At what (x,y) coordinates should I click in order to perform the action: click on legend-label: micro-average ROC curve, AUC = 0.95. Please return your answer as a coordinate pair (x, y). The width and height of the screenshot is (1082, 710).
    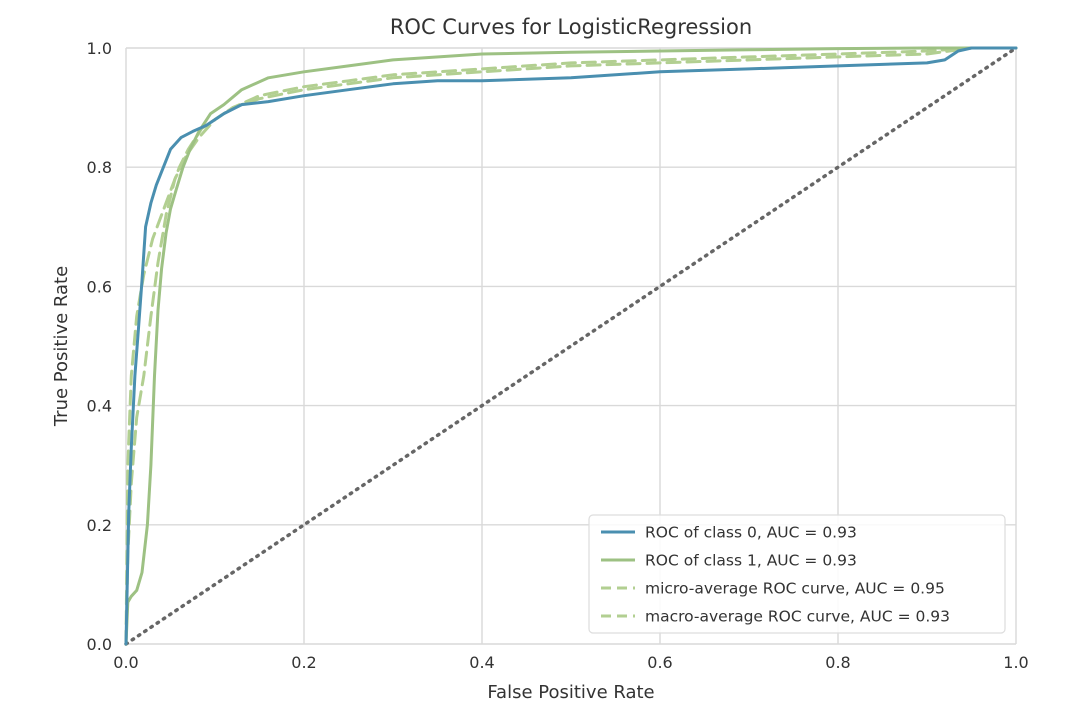
    Looking at the image, I should click on (795, 589).